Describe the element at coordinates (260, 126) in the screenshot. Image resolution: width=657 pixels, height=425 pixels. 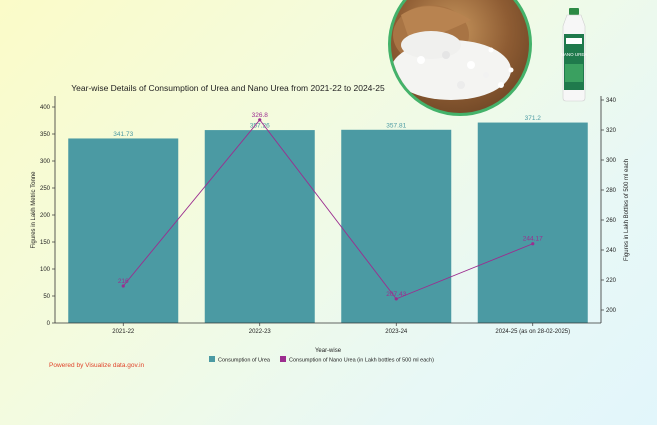
I see `bar-value-label-1: 357.26` at that location.